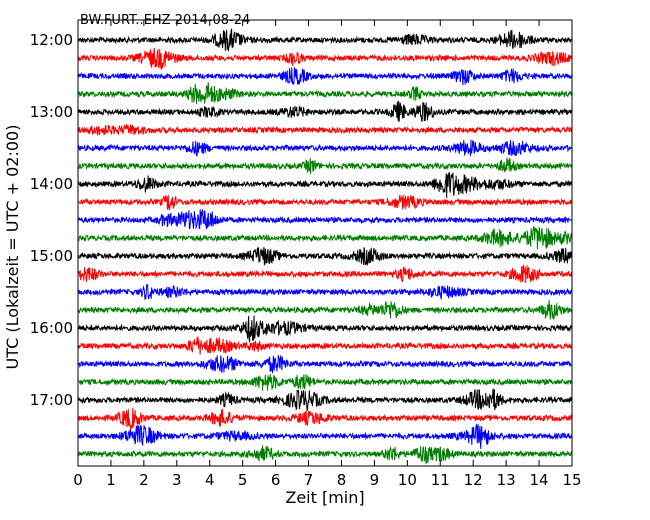  Describe the element at coordinates (276, 480) in the screenshot. I see `x-tick-label: 6` at that location.